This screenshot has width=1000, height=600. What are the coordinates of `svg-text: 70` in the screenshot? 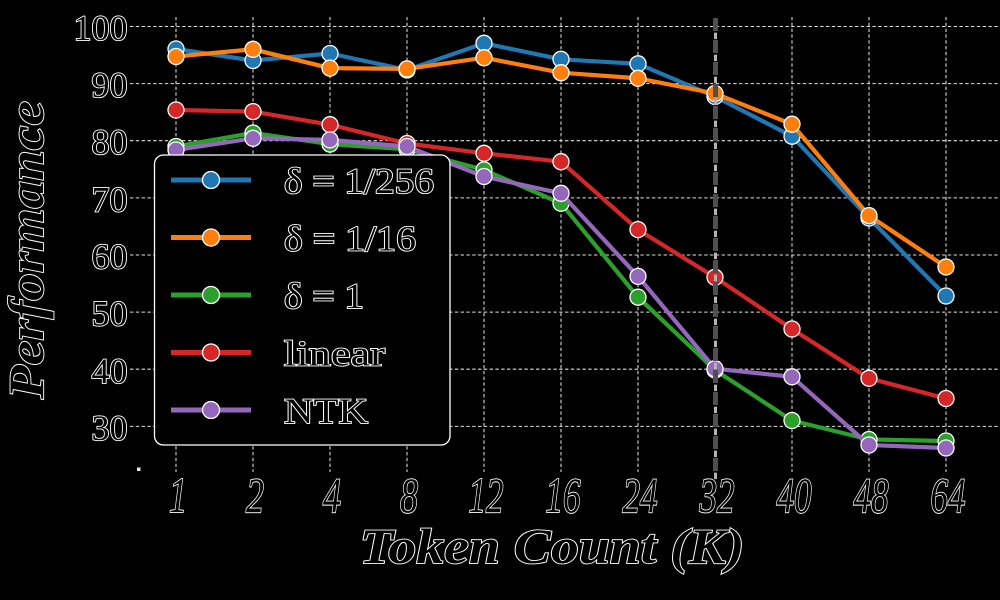 It's located at (110, 199).